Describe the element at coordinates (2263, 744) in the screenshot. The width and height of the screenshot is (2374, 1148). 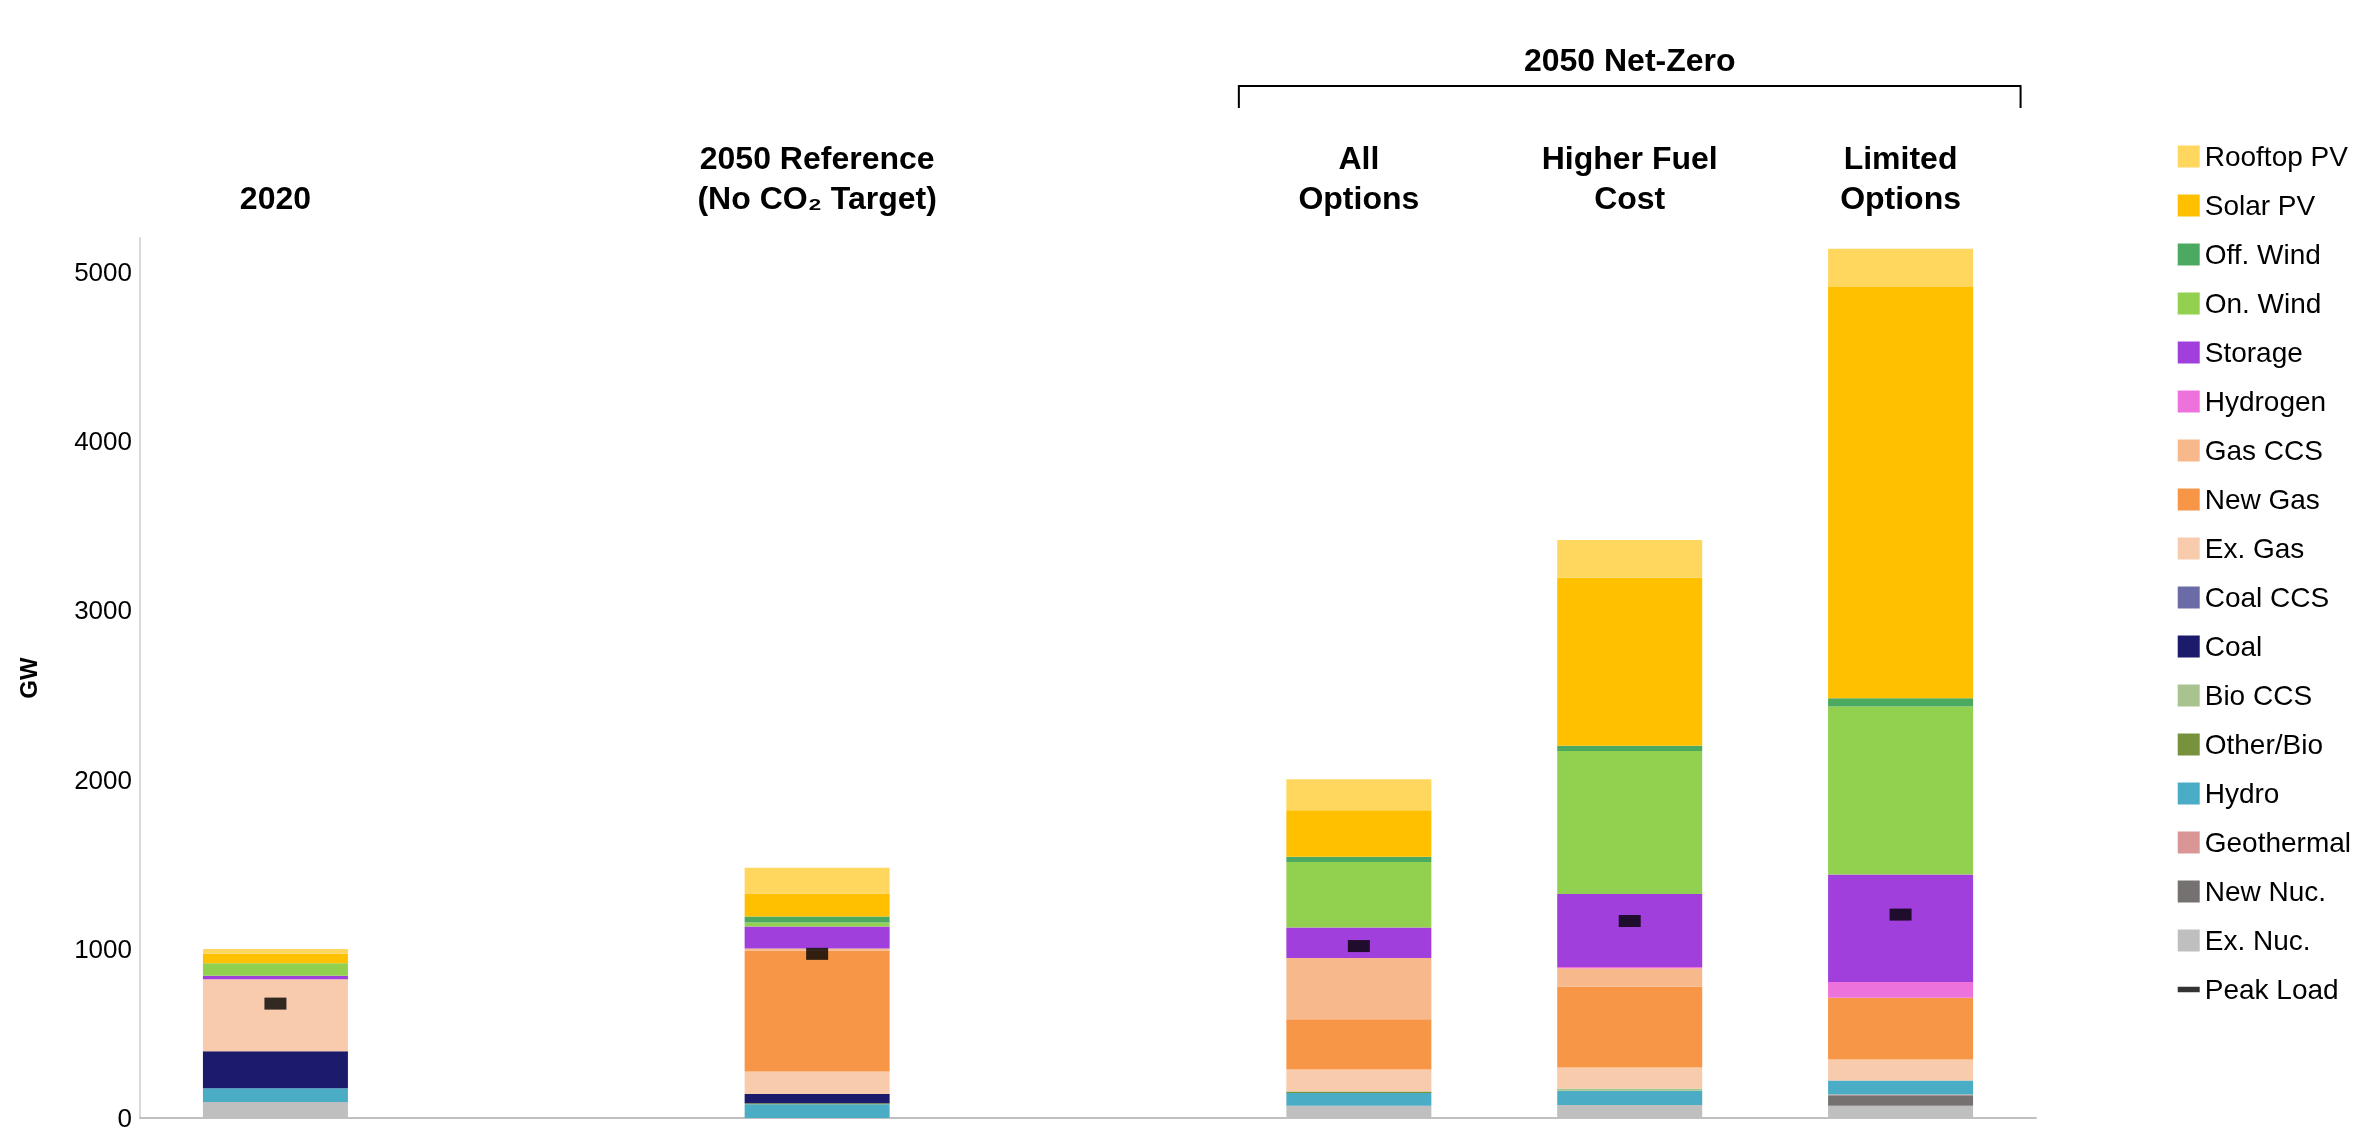
I see `legend-label: Other/Bio` at that location.